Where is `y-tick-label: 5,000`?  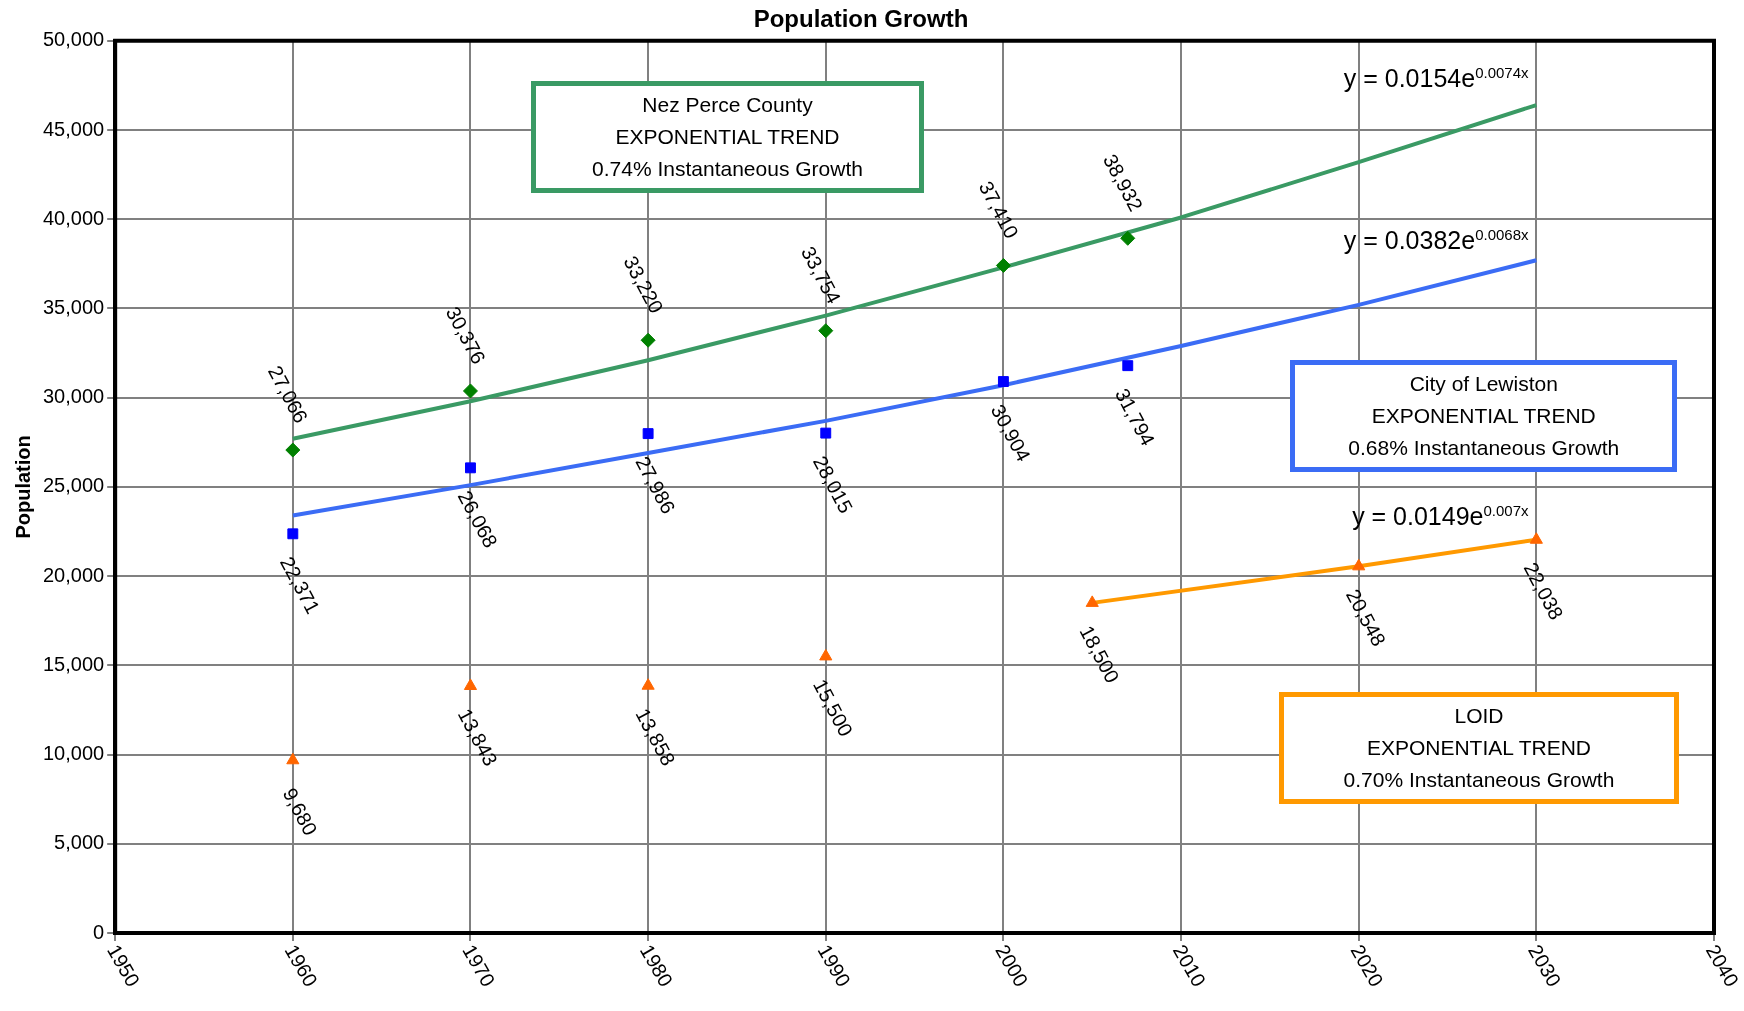
y-tick-label: 5,000 is located at coordinates (79, 842).